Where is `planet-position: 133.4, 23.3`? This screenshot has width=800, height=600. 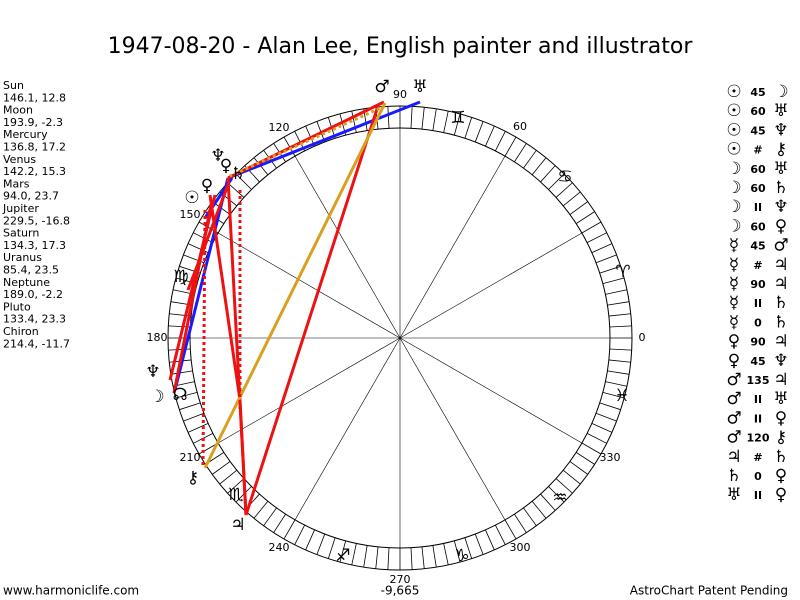 planet-position: 133.4, 23.3 is located at coordinates (34, 319).